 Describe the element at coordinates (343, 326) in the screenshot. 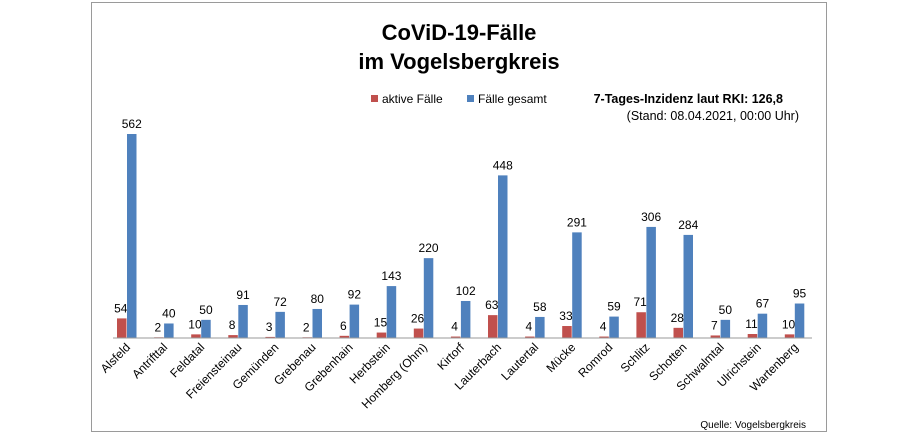

I see `data-label-active: 6` at that location.